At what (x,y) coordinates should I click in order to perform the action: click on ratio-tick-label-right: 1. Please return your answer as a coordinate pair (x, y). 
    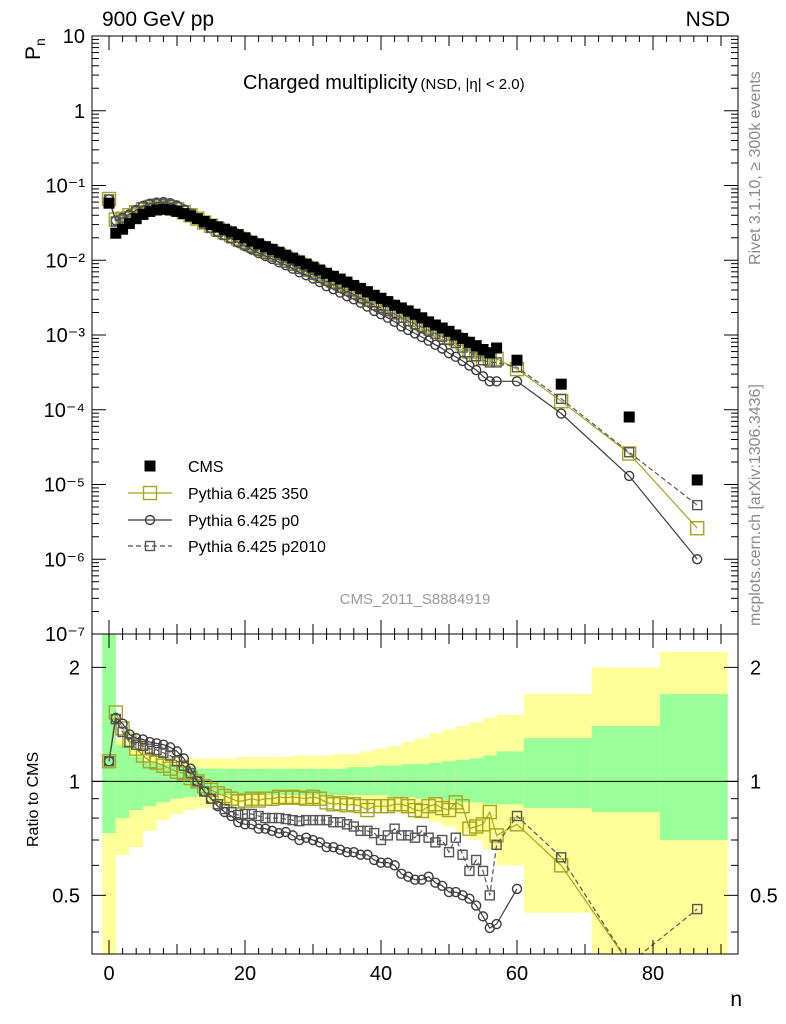
    Looking at the image, I should click on (755, 782).